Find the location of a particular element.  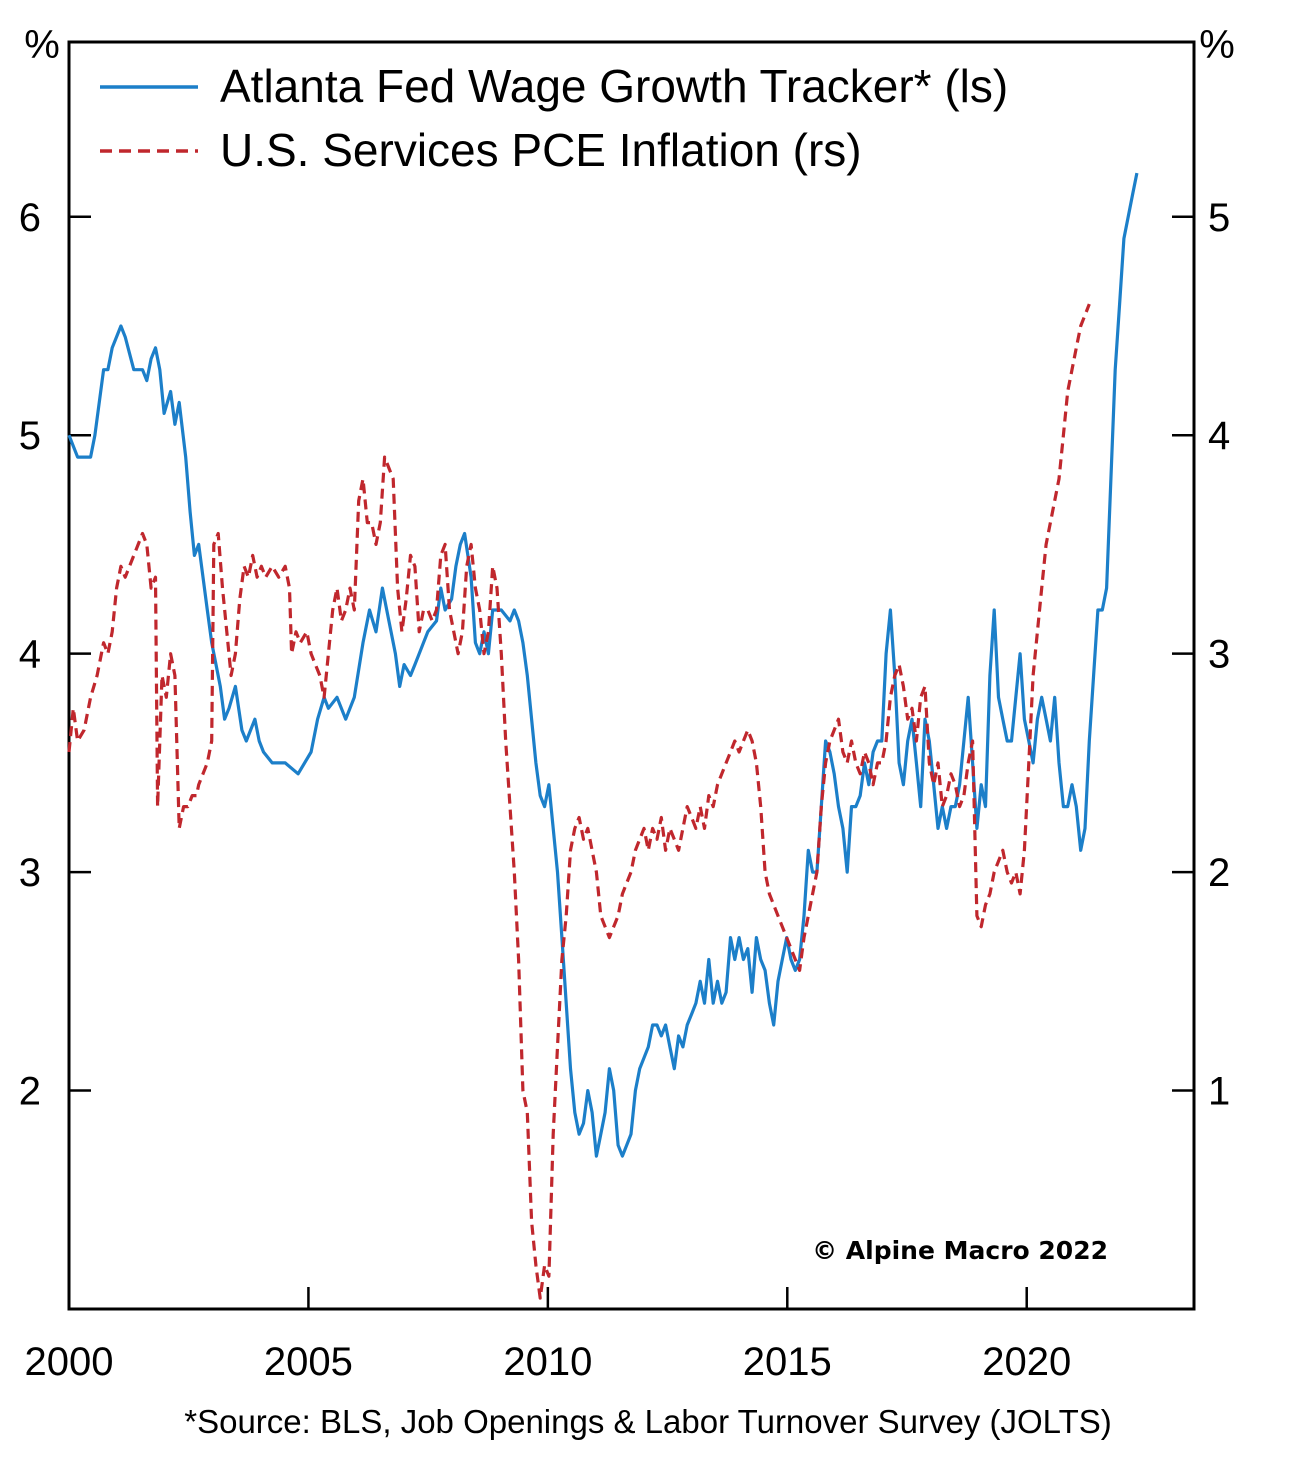

legend-label-pce: U.S. Services PCE Inflation (rs) is located at coordinates (541, 150).